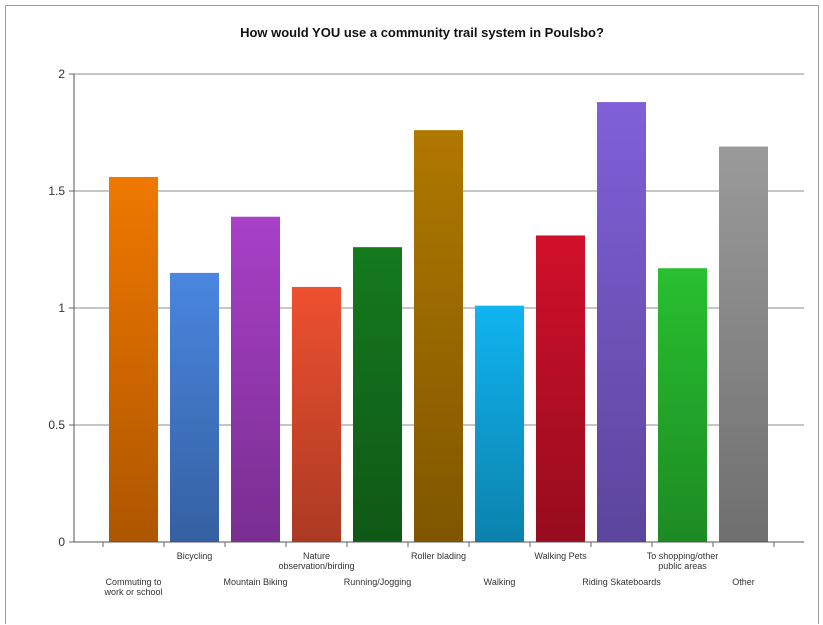 The width and height of the screenshot is (823, 625). I want to click on y-tick-label: 0, so click(61, 542).